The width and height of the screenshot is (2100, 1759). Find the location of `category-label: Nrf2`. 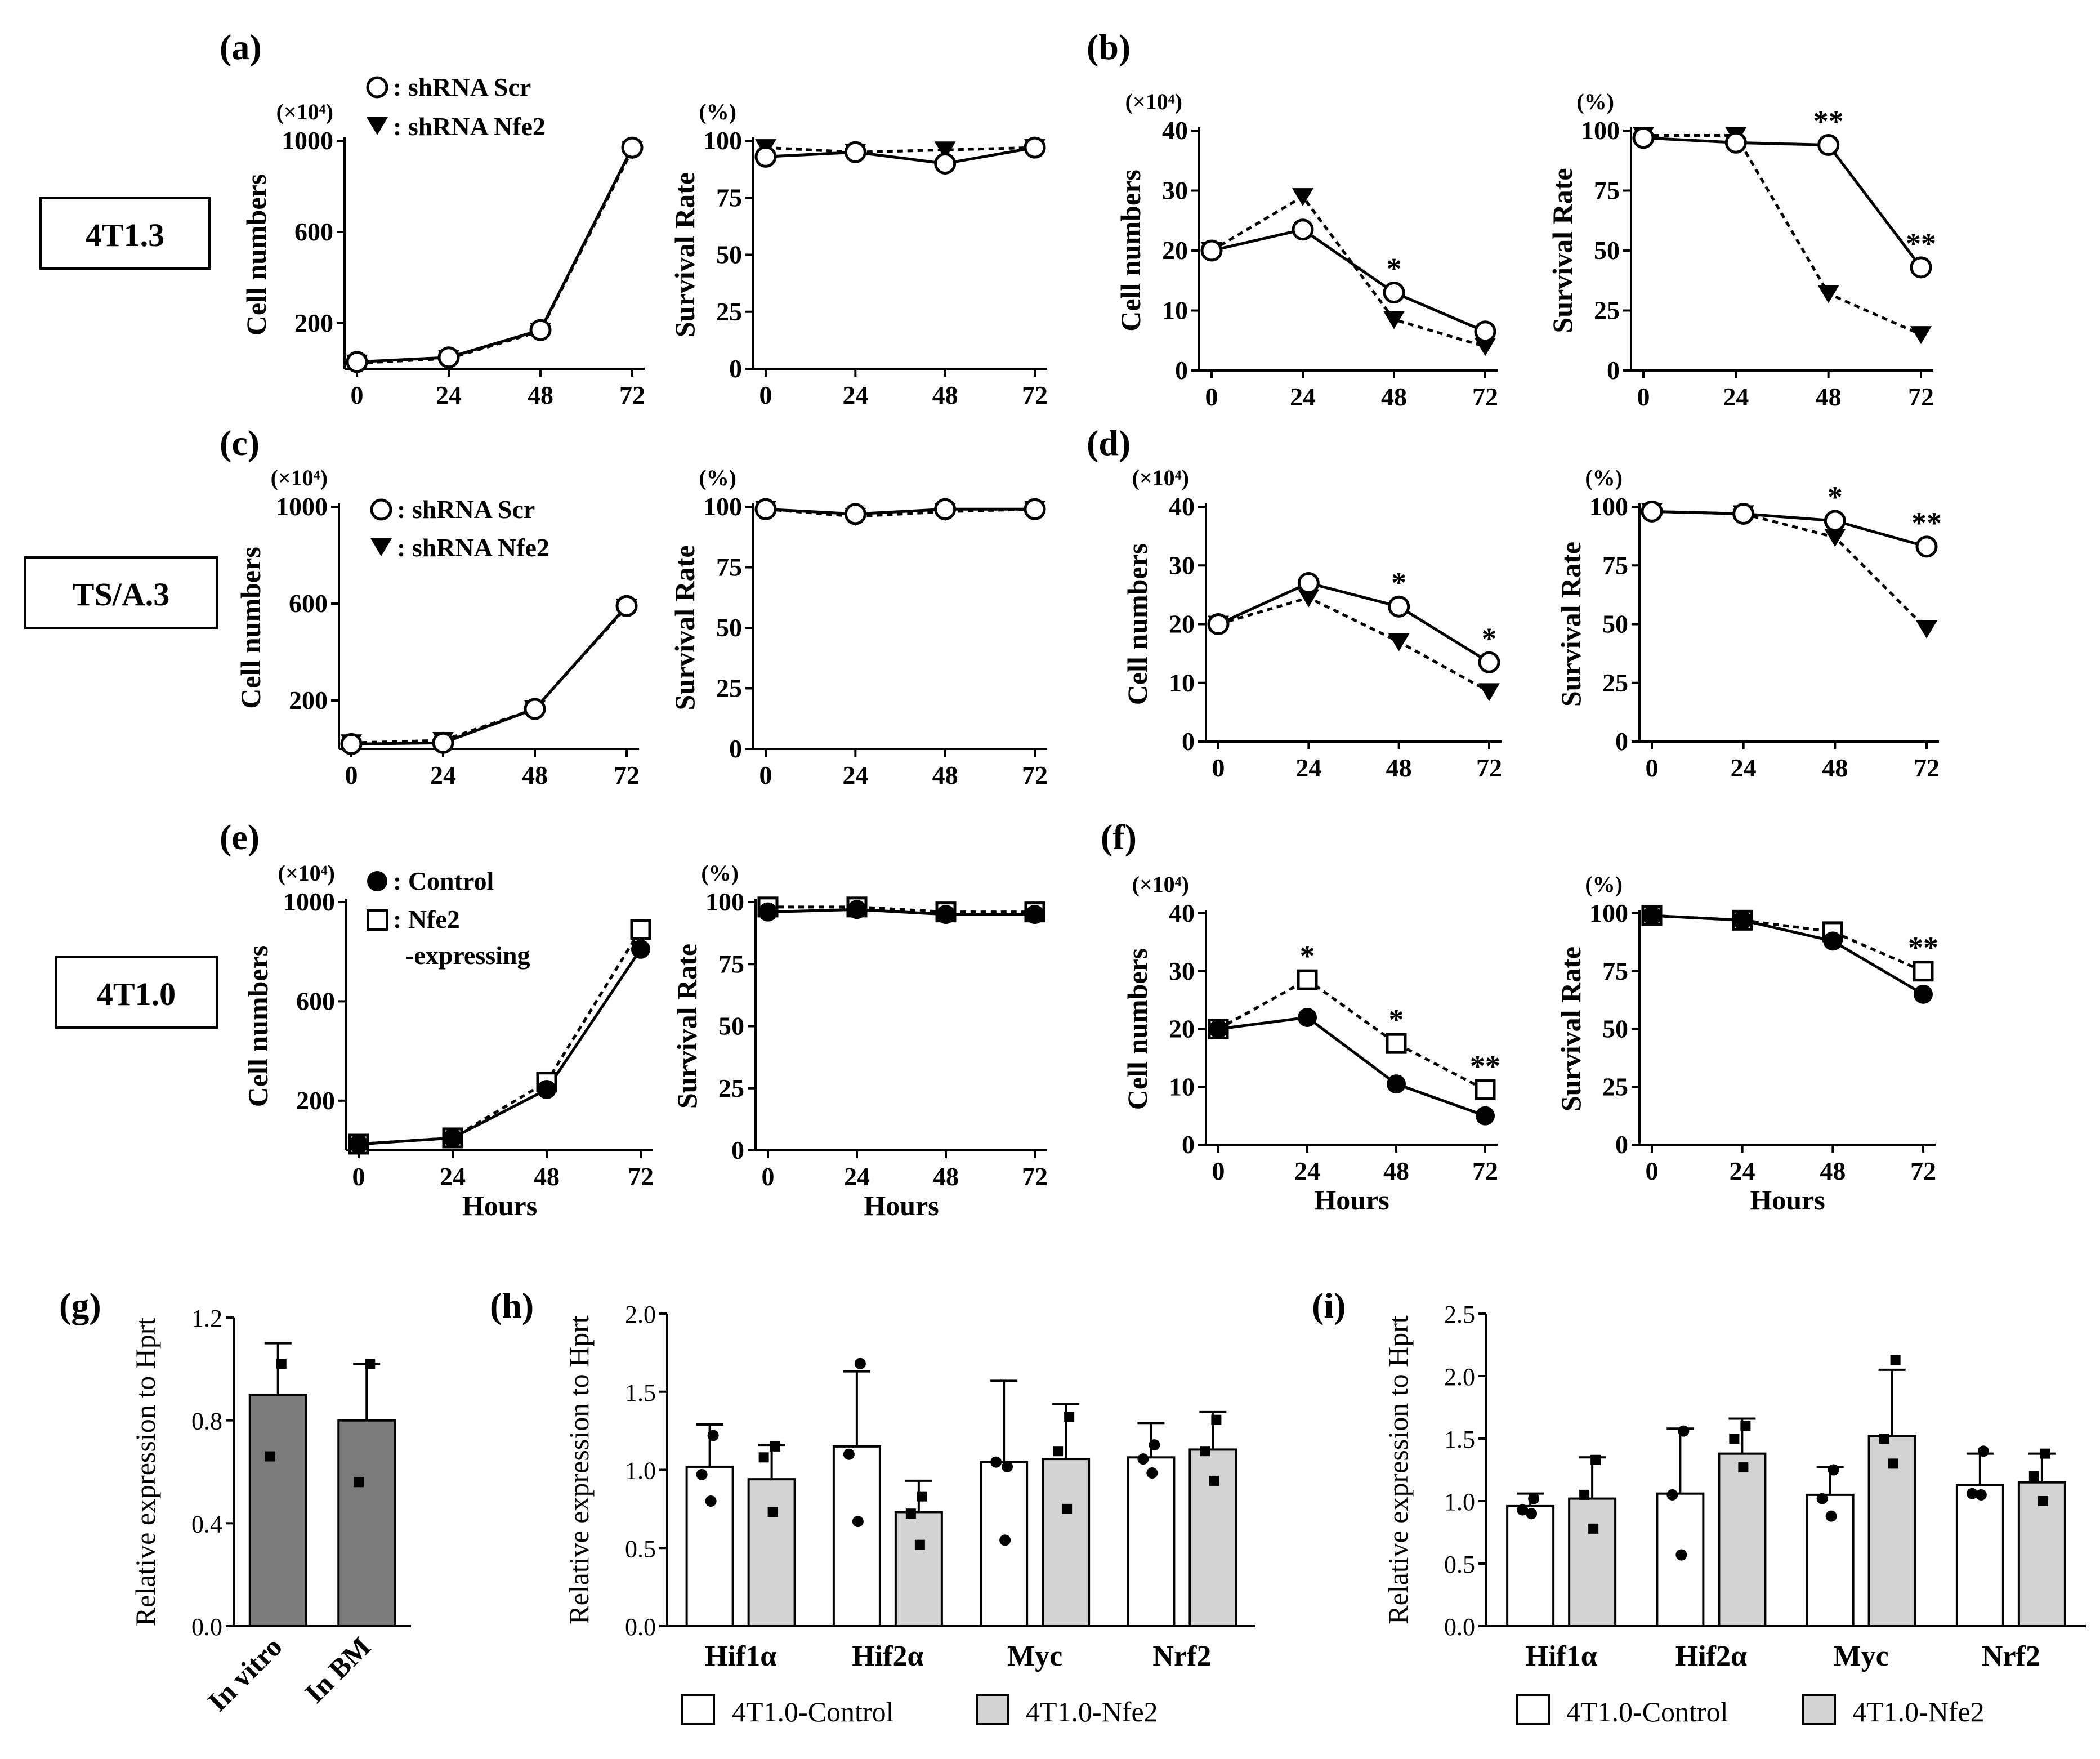

category-label: Nrf2 is located at coordinates (1181, 1656).